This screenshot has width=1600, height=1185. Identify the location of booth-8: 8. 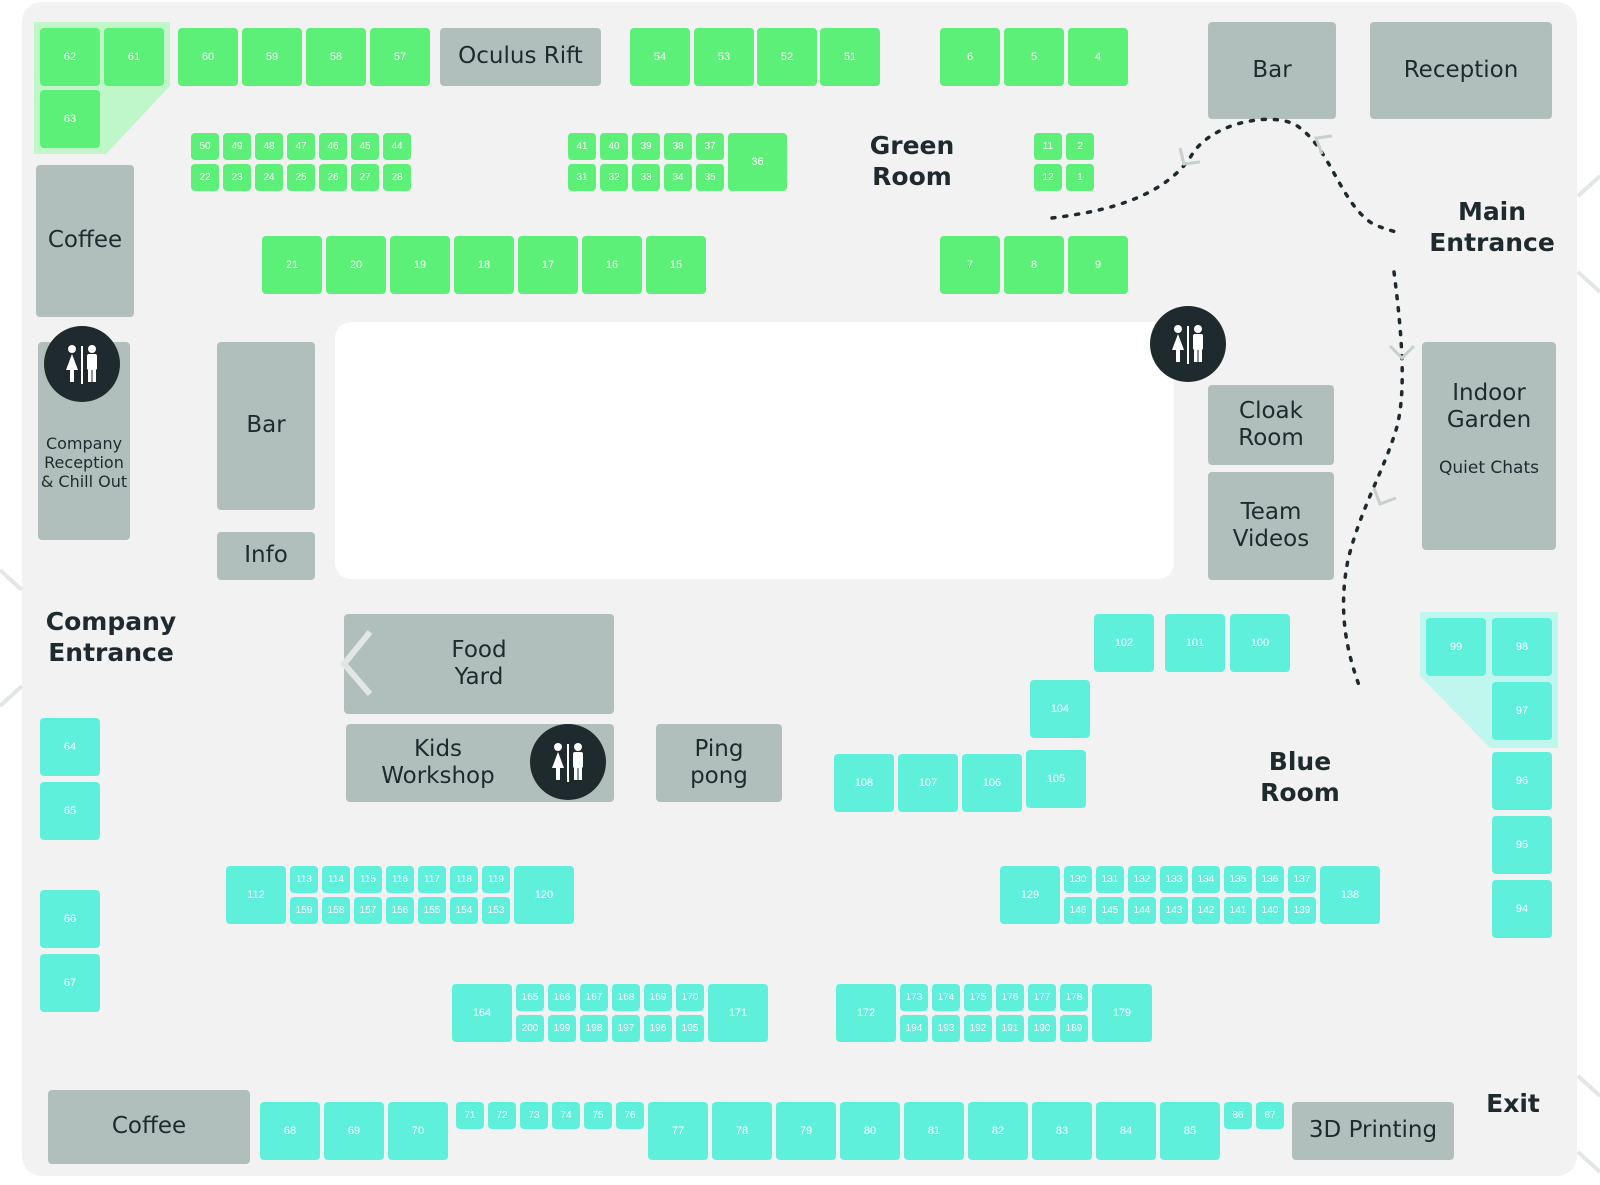
(1034, 265).